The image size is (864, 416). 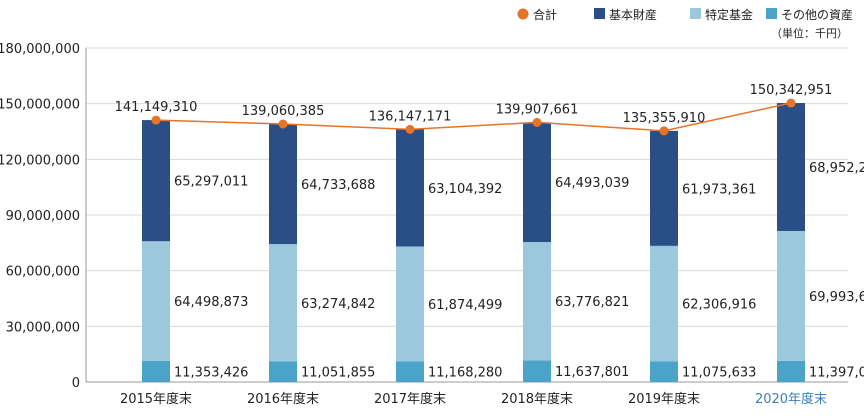 I want to click on bar-value-label: 11,353,426, so click(x=211, y=372).